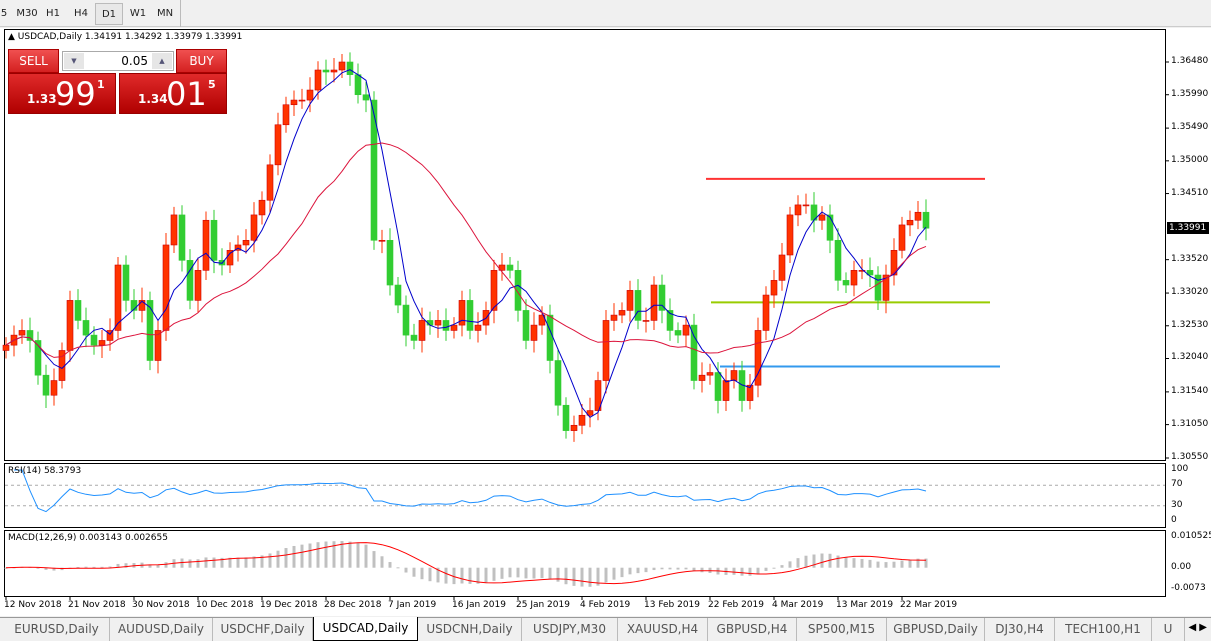 The height and width of the screenshot is (641, 1211). Describe the element at coordinates (1190, 357) in the screenshot. I see `price-axis-label: 1.32040` at that location.